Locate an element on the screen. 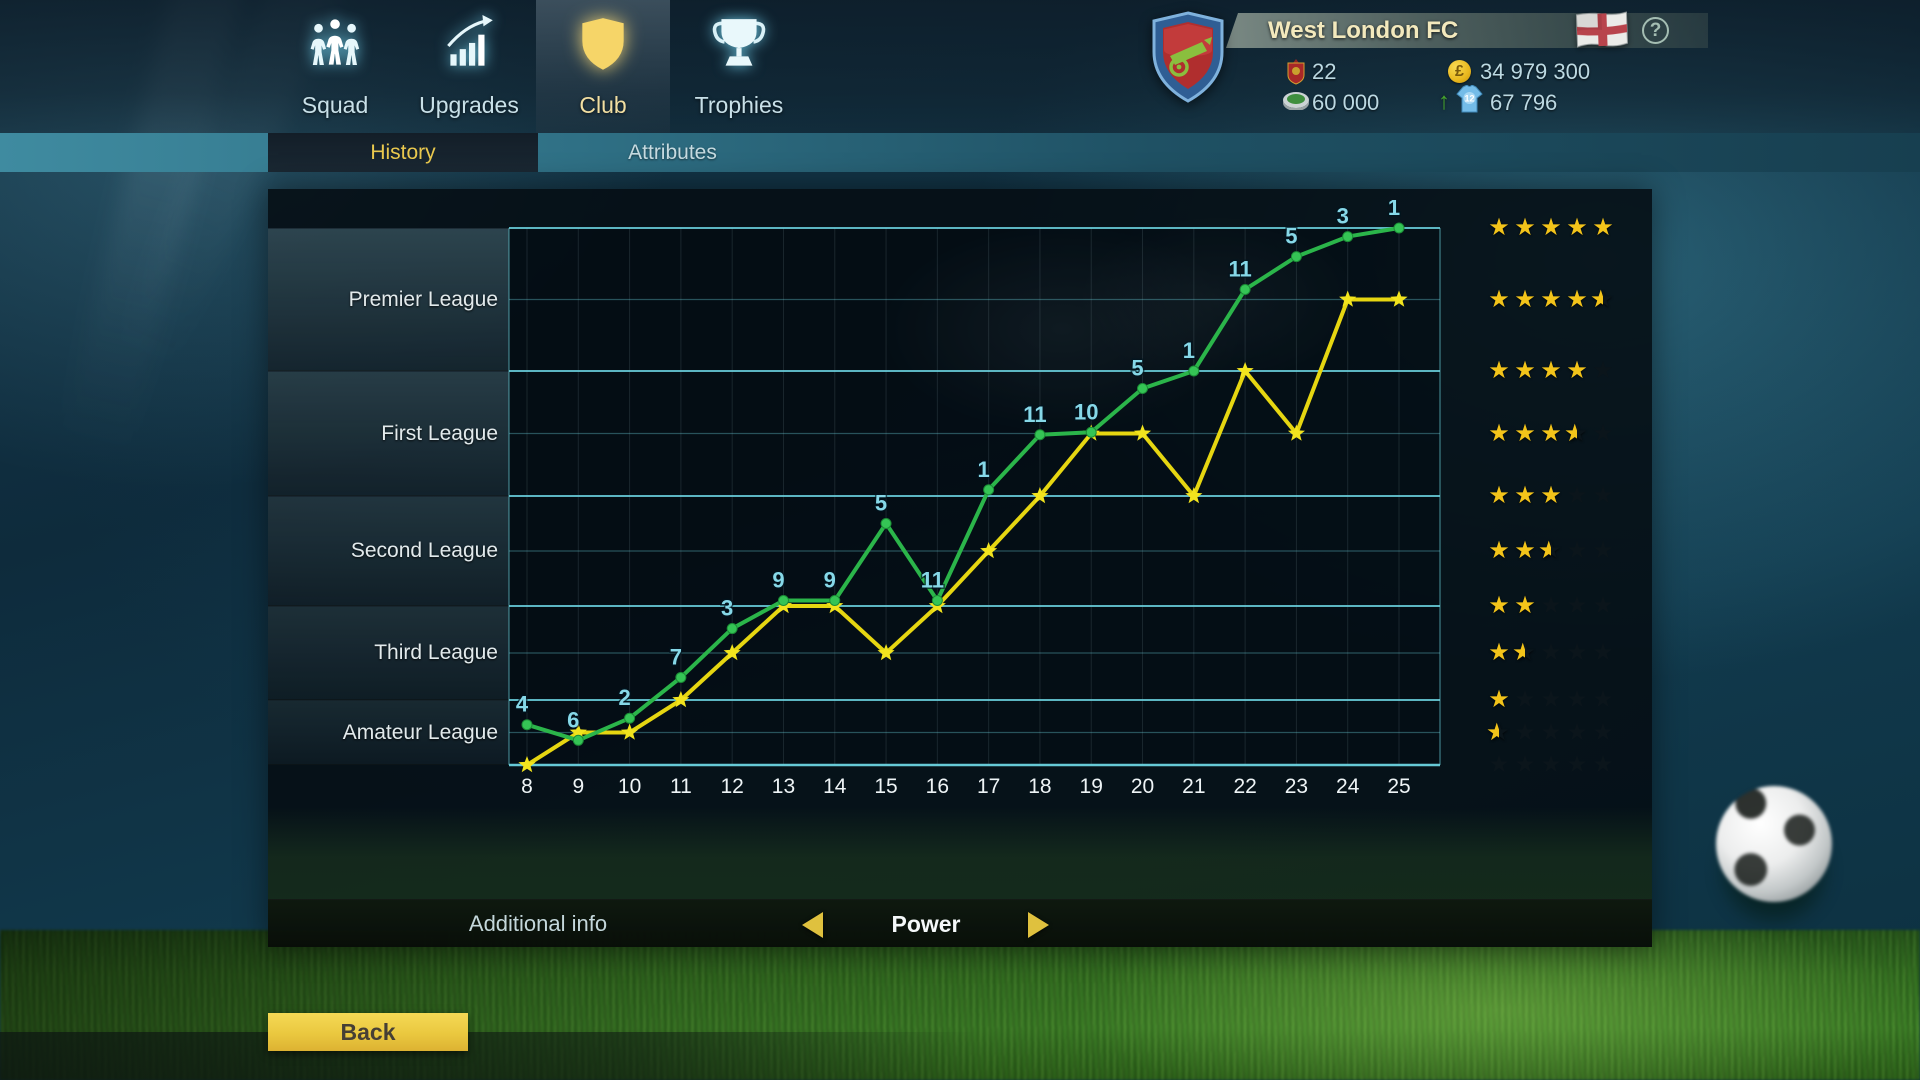 The height and width of the screenshot is (1080, 1920). league-row: Third League is located at coordinates (388, 653).